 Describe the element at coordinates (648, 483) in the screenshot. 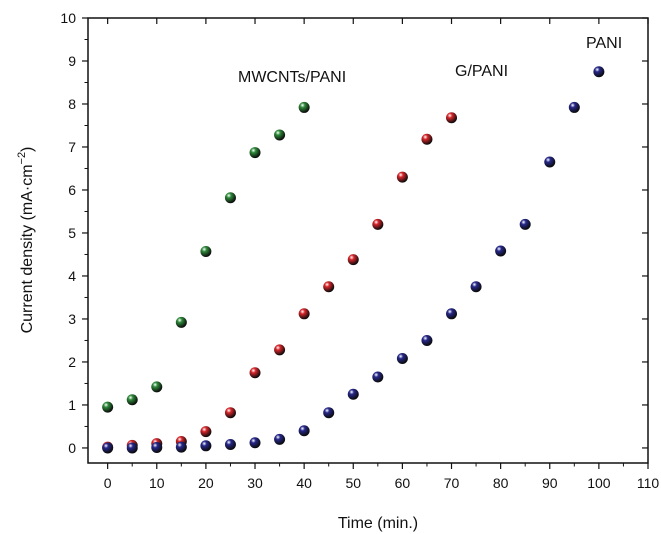

I see `x-tick-label: 110` at that location.